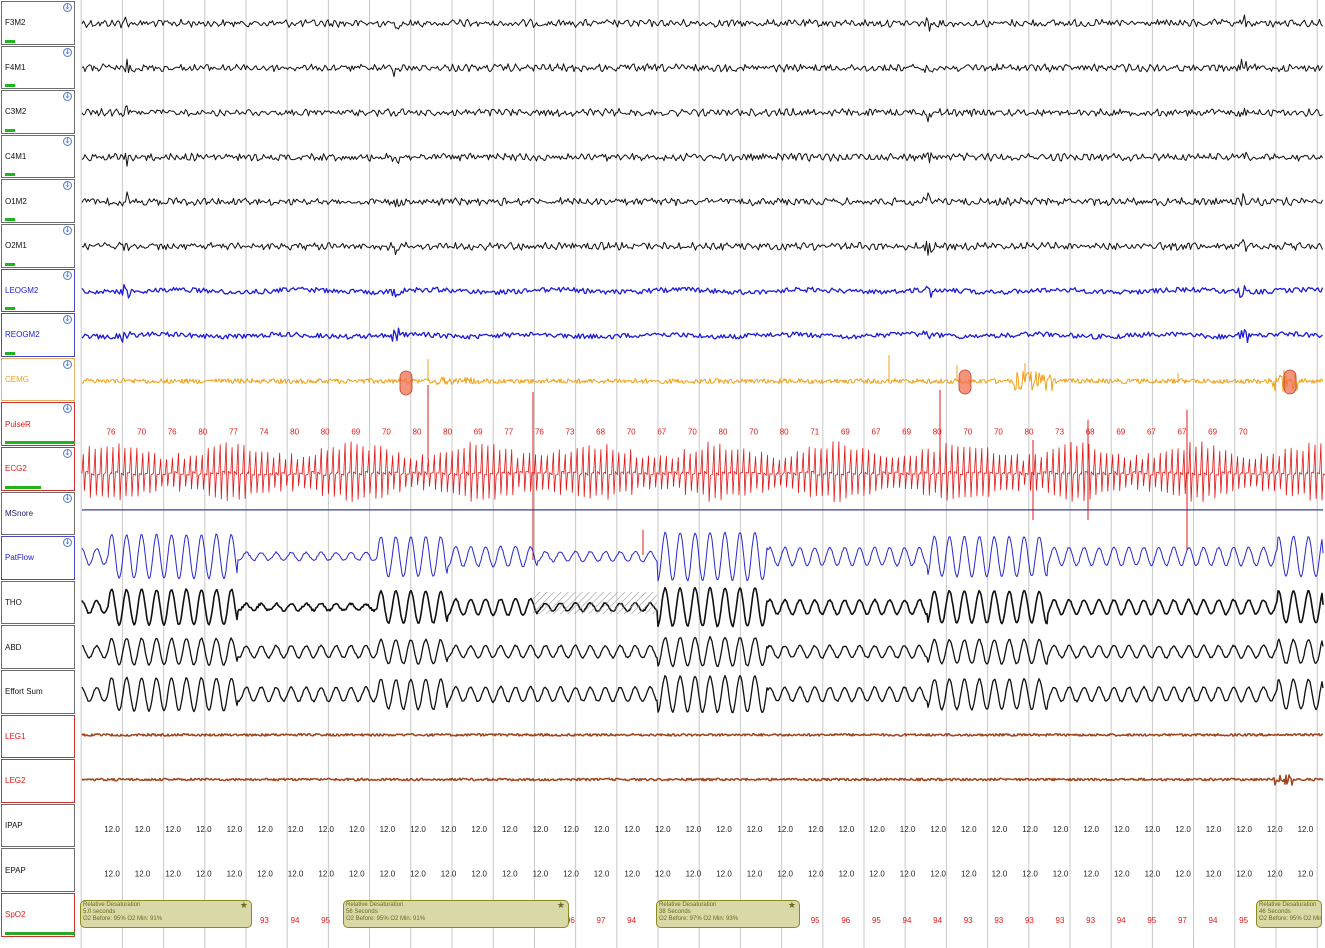  Describe the element at coordinates (38, 23) in the screenshot. I see `channel-label-f3m2: F3M2 ↓` at that location.